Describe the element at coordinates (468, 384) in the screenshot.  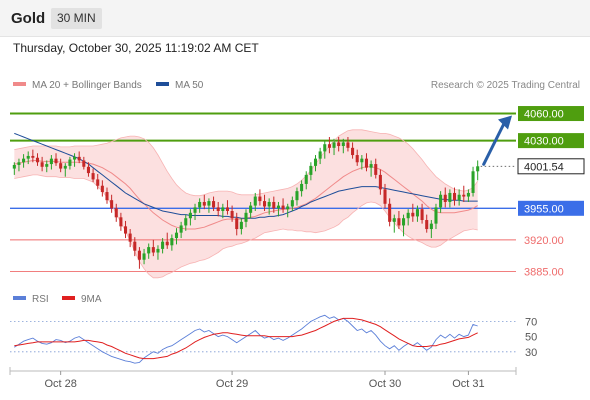
I see `x-tick-label: Oct 31` at that location.